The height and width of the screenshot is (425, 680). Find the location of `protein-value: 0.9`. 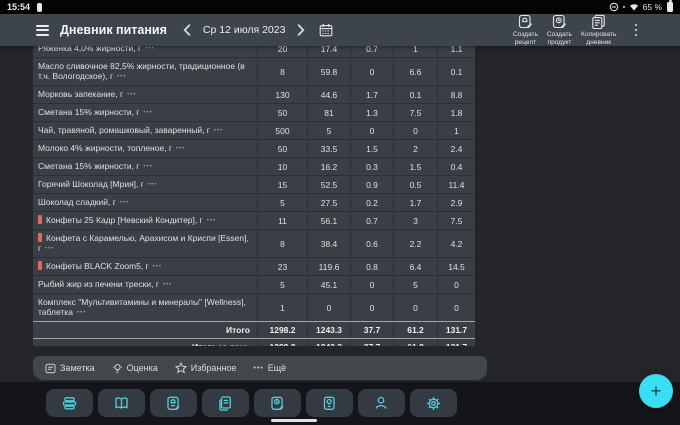

protein-value: 0.9 is located at coordinates (371, 184).